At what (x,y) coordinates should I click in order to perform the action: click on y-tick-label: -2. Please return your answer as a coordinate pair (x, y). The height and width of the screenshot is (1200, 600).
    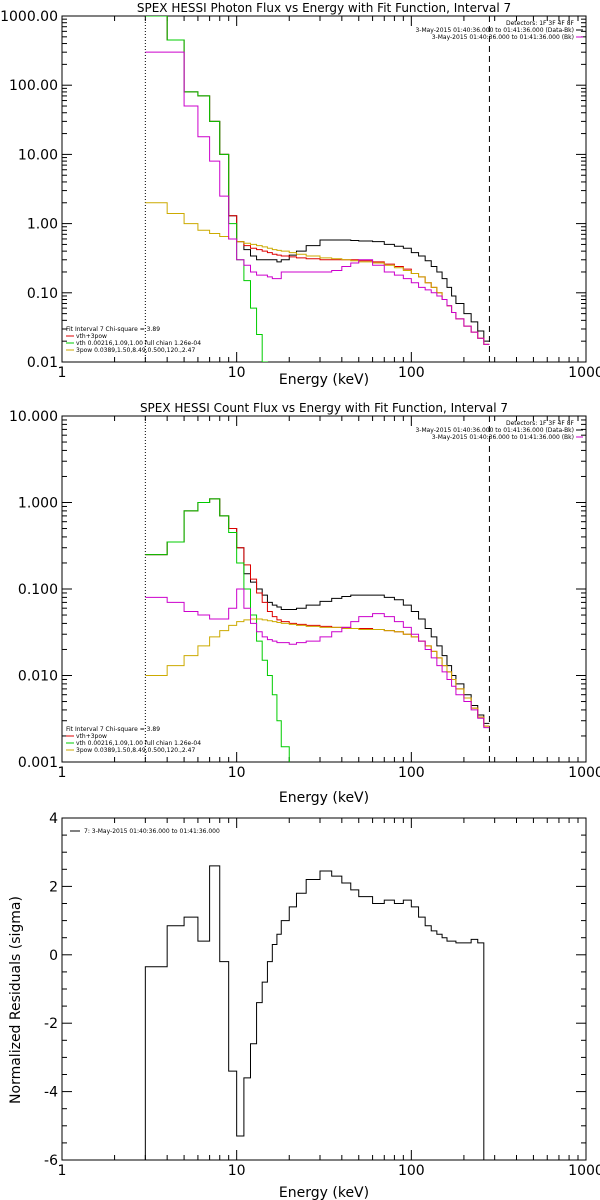
    Looking at the image, I should click on (51, 1024).